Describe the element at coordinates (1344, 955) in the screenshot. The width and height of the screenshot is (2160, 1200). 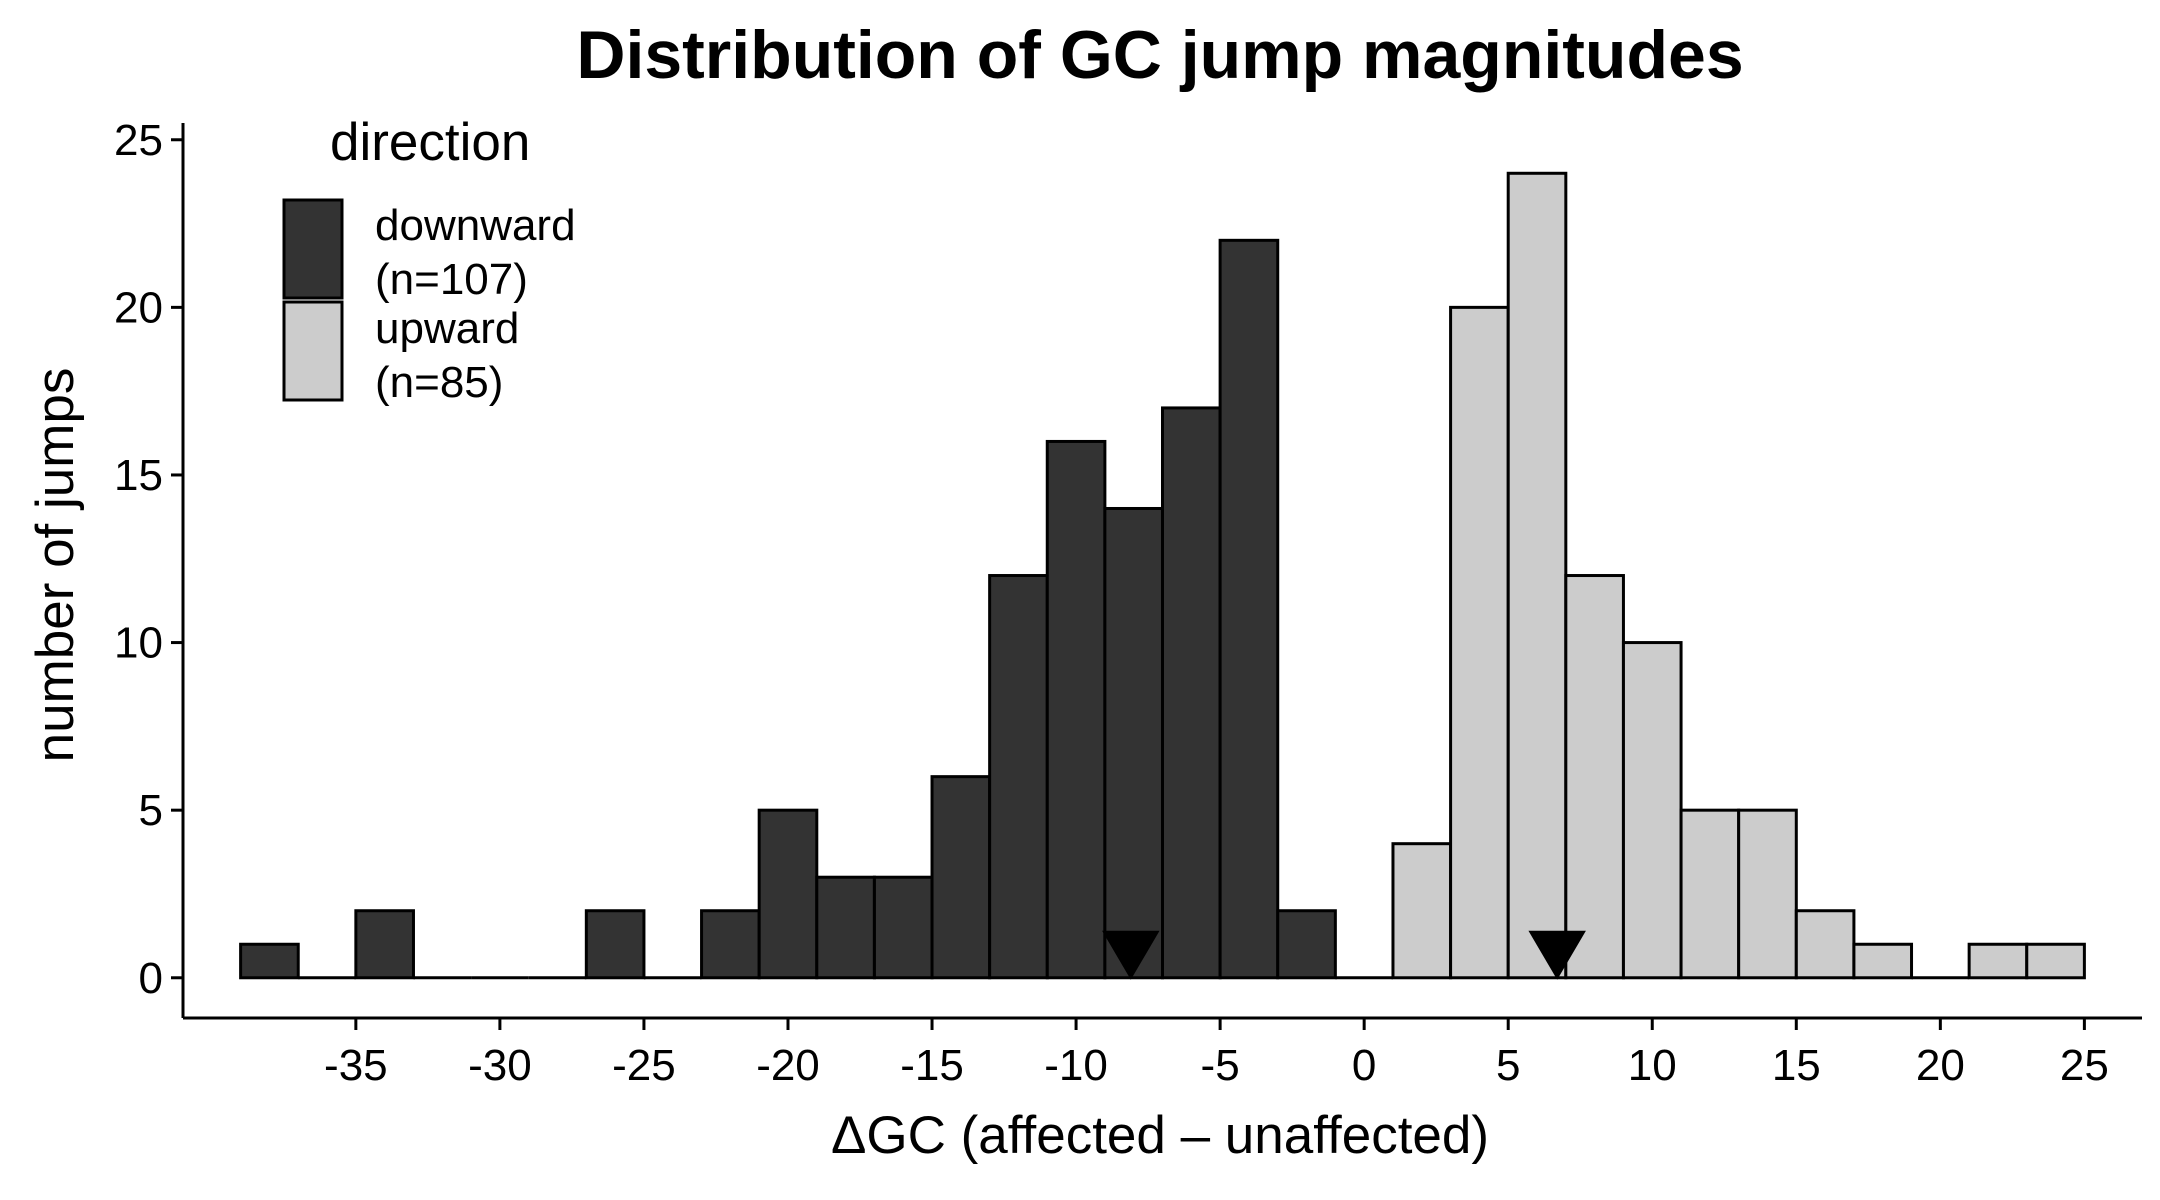
I see `median-markers-layer` at that location.